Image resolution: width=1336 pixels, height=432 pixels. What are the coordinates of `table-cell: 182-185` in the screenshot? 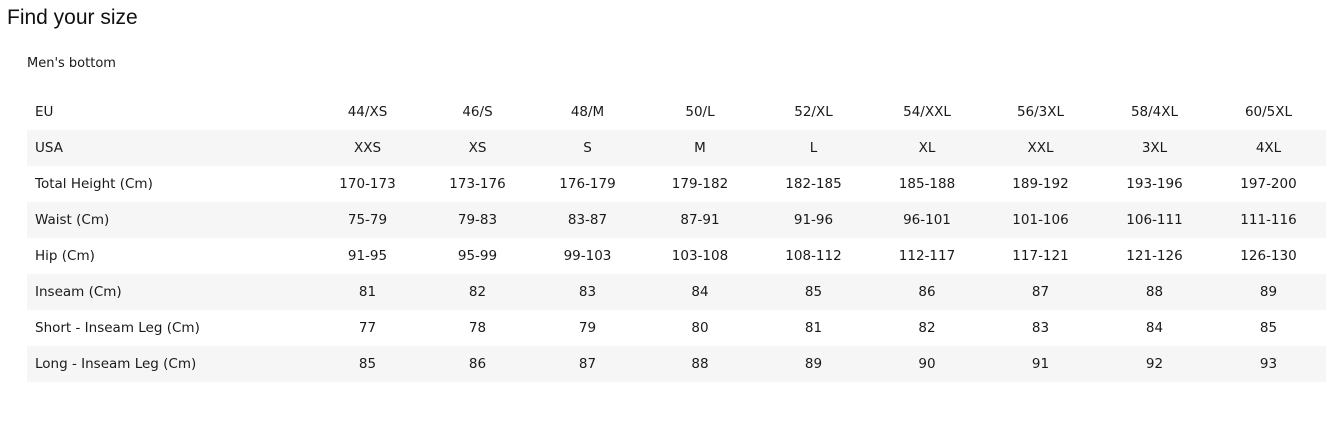 It's located at (813, 184).